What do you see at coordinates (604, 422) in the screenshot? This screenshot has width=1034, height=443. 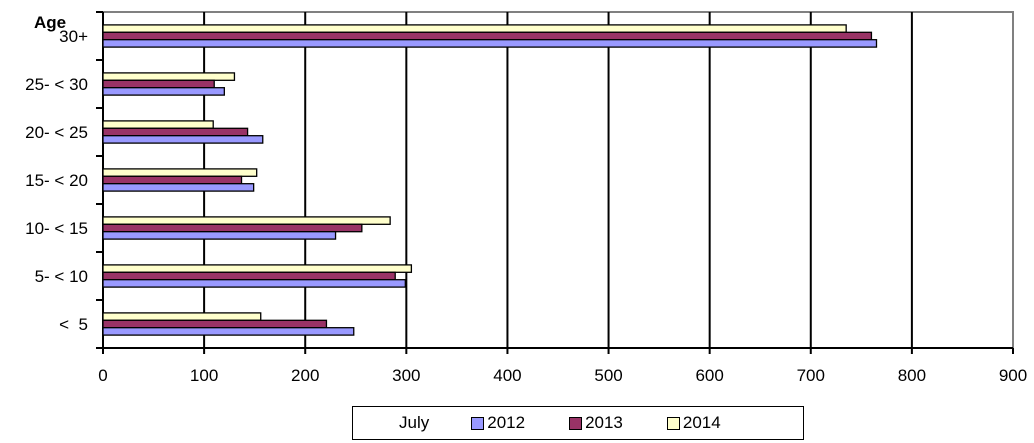 I see `legend-label-2013: 2013` at bounding box center [604, 422].